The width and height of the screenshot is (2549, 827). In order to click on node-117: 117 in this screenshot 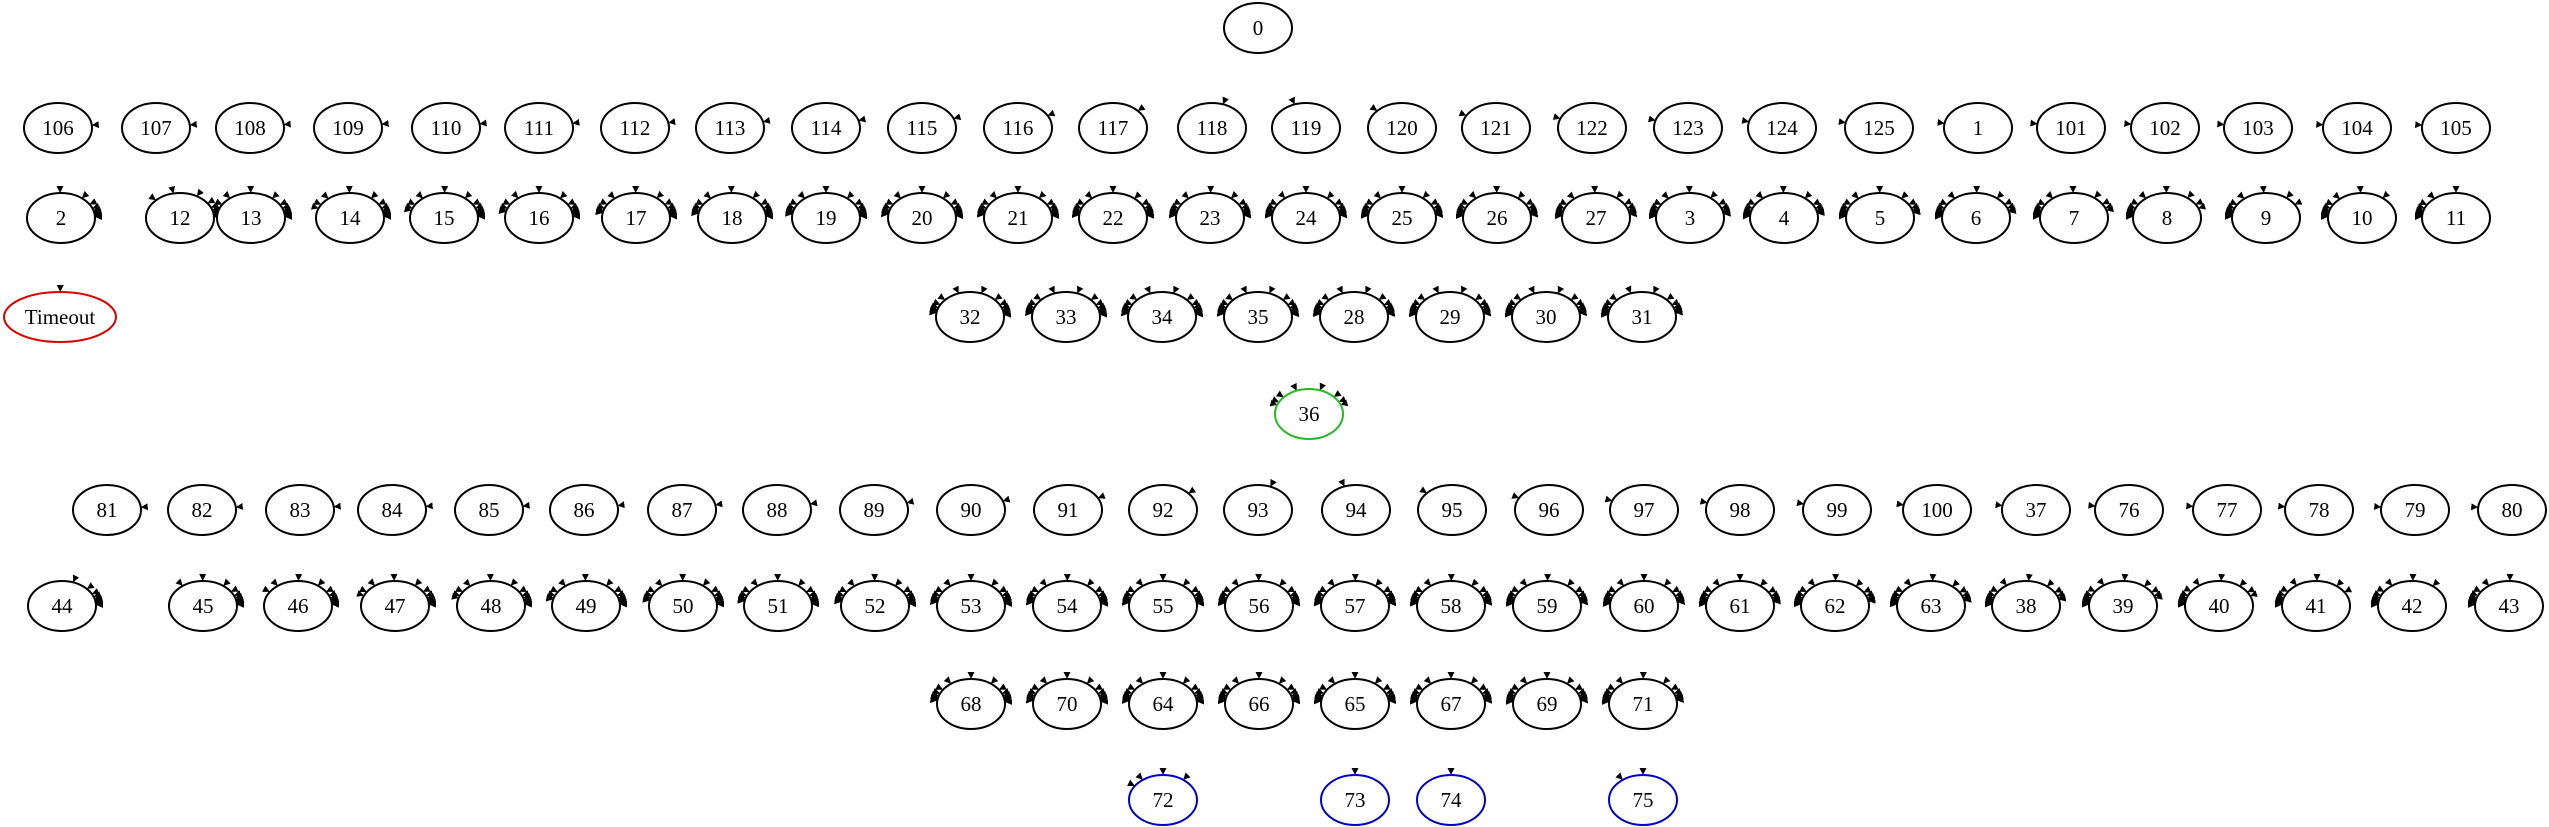, I will do `click(1113, 128)`.